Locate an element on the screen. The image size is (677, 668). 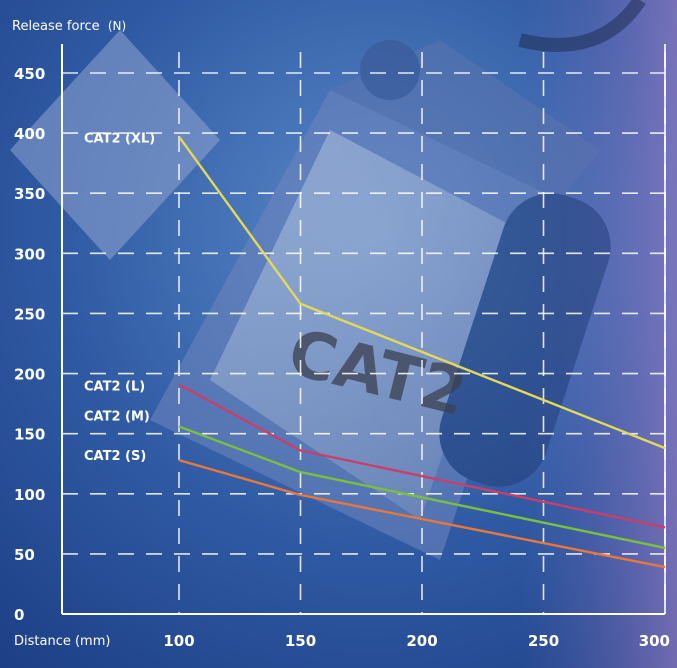
y-axis-title-text: Release force is located at coordinates (56, 26).